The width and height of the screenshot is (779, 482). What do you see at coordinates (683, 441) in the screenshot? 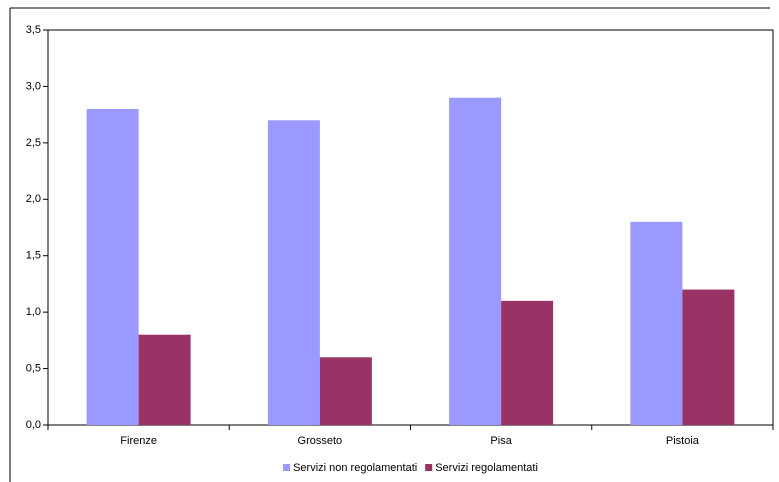
I see `x-tick-label: Pistoia` at bounding box center [683, 441].